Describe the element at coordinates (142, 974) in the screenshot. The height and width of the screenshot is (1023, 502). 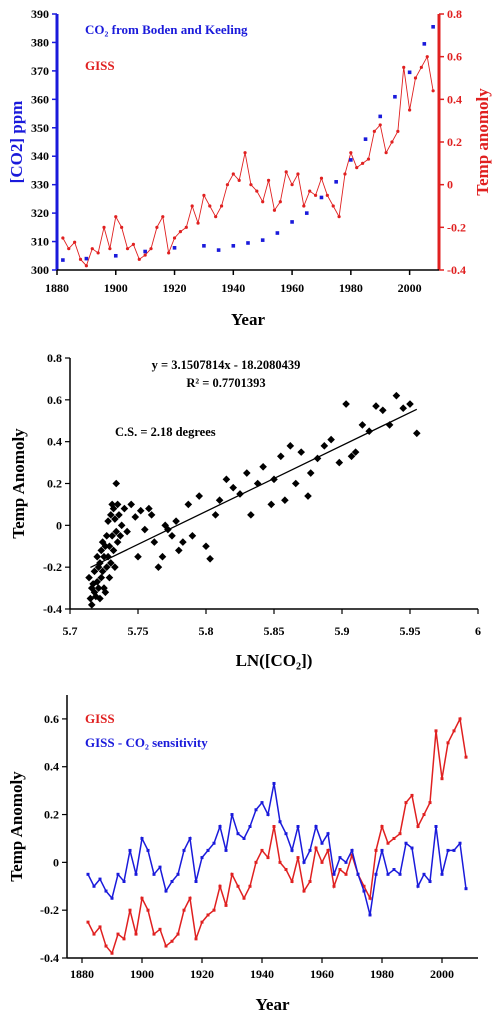
I see `chart3-x-tick-label: 1900` at that location.